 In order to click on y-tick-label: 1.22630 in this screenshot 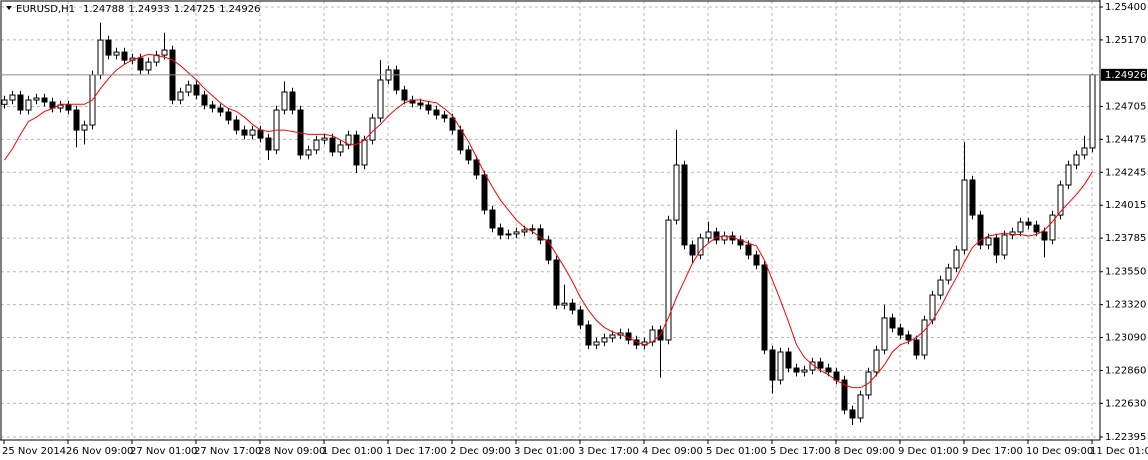, I will do `click(1125, 403)`.